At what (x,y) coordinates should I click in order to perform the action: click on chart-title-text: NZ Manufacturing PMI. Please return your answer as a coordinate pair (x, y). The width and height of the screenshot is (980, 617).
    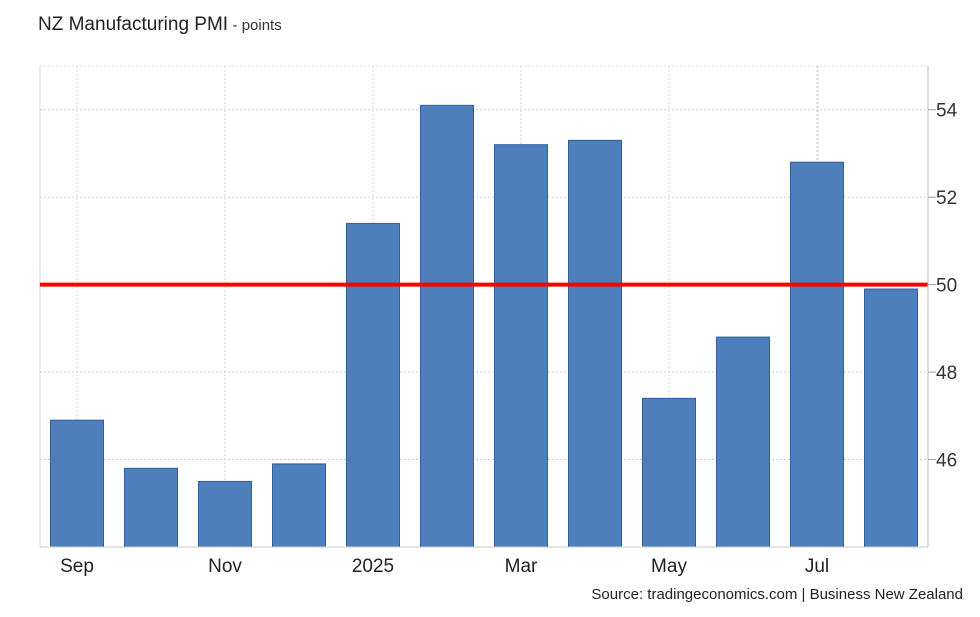
    Looking at the image, I should click on (133, 24).